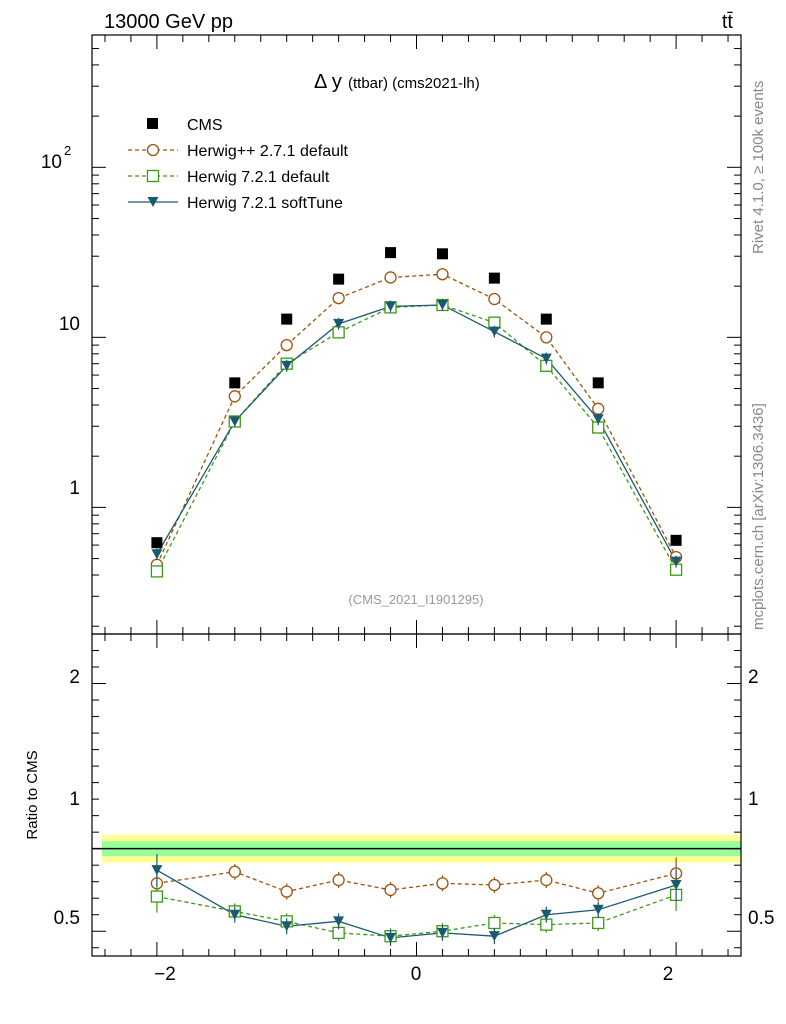 The height and width of the screenshot is (1024, 786). What do you see at coordinates (74, 799) in the screenshot?
I see `ratio-ytick-label-1: 1` at bounding box center [74, 799].